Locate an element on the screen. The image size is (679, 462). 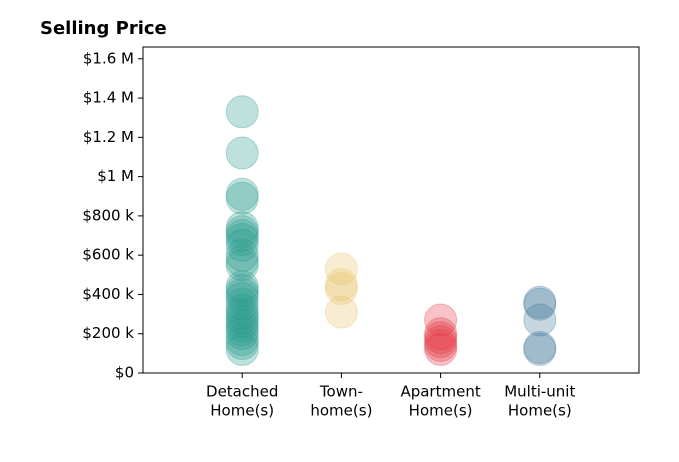
y-tick-label: $400 k is located at coordinates (108, 294).